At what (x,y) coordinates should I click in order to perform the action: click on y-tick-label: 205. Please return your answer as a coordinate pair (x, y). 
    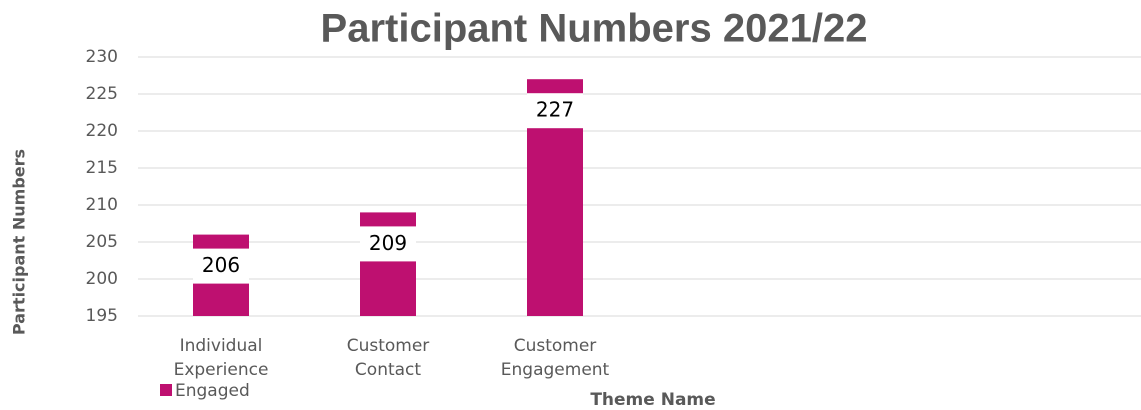
    Looking at the image, I should click on (102, 242).